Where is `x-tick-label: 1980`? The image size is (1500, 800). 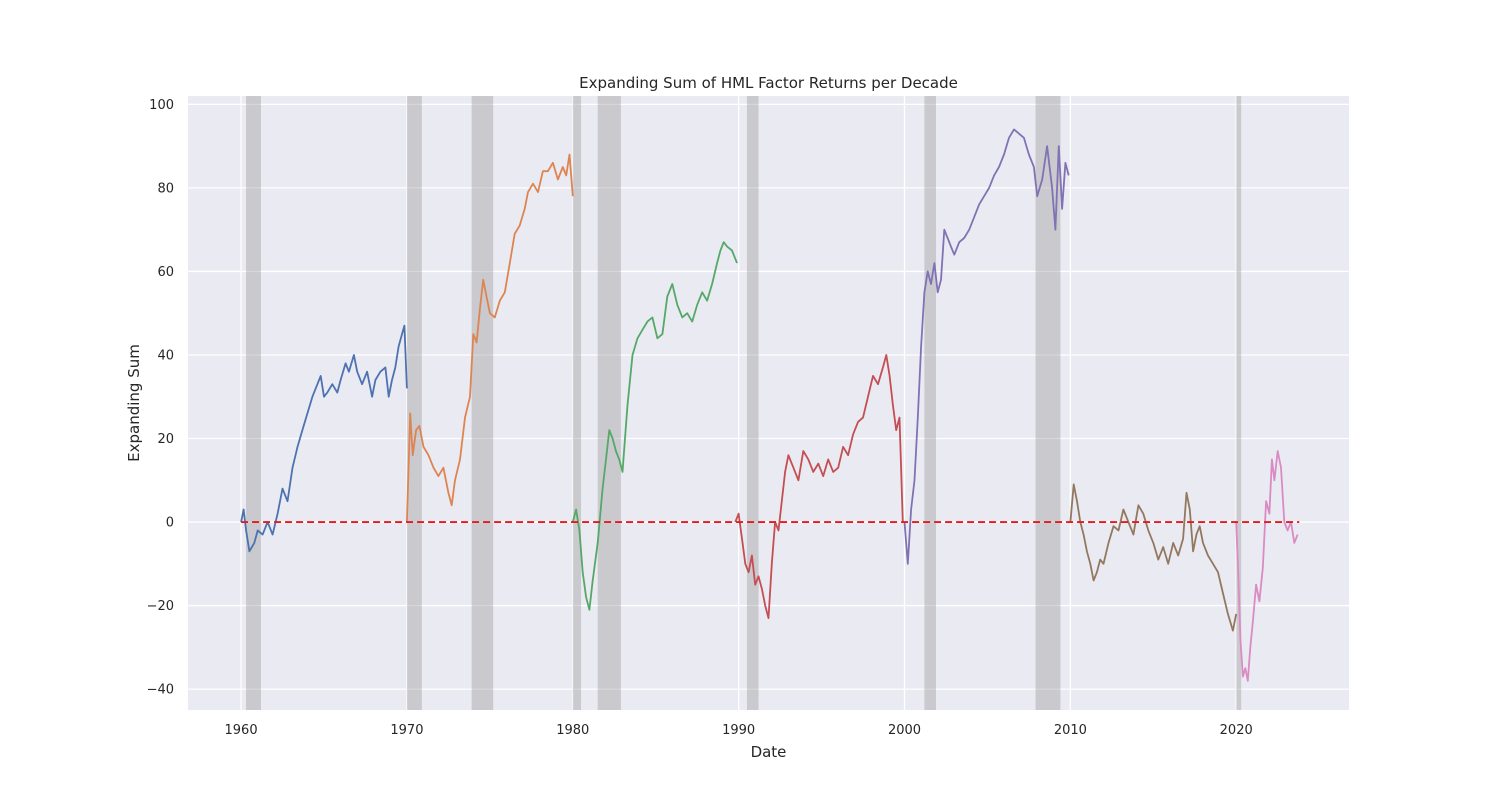
x-tick-label: 1980 is located at coordinates (572, 730).